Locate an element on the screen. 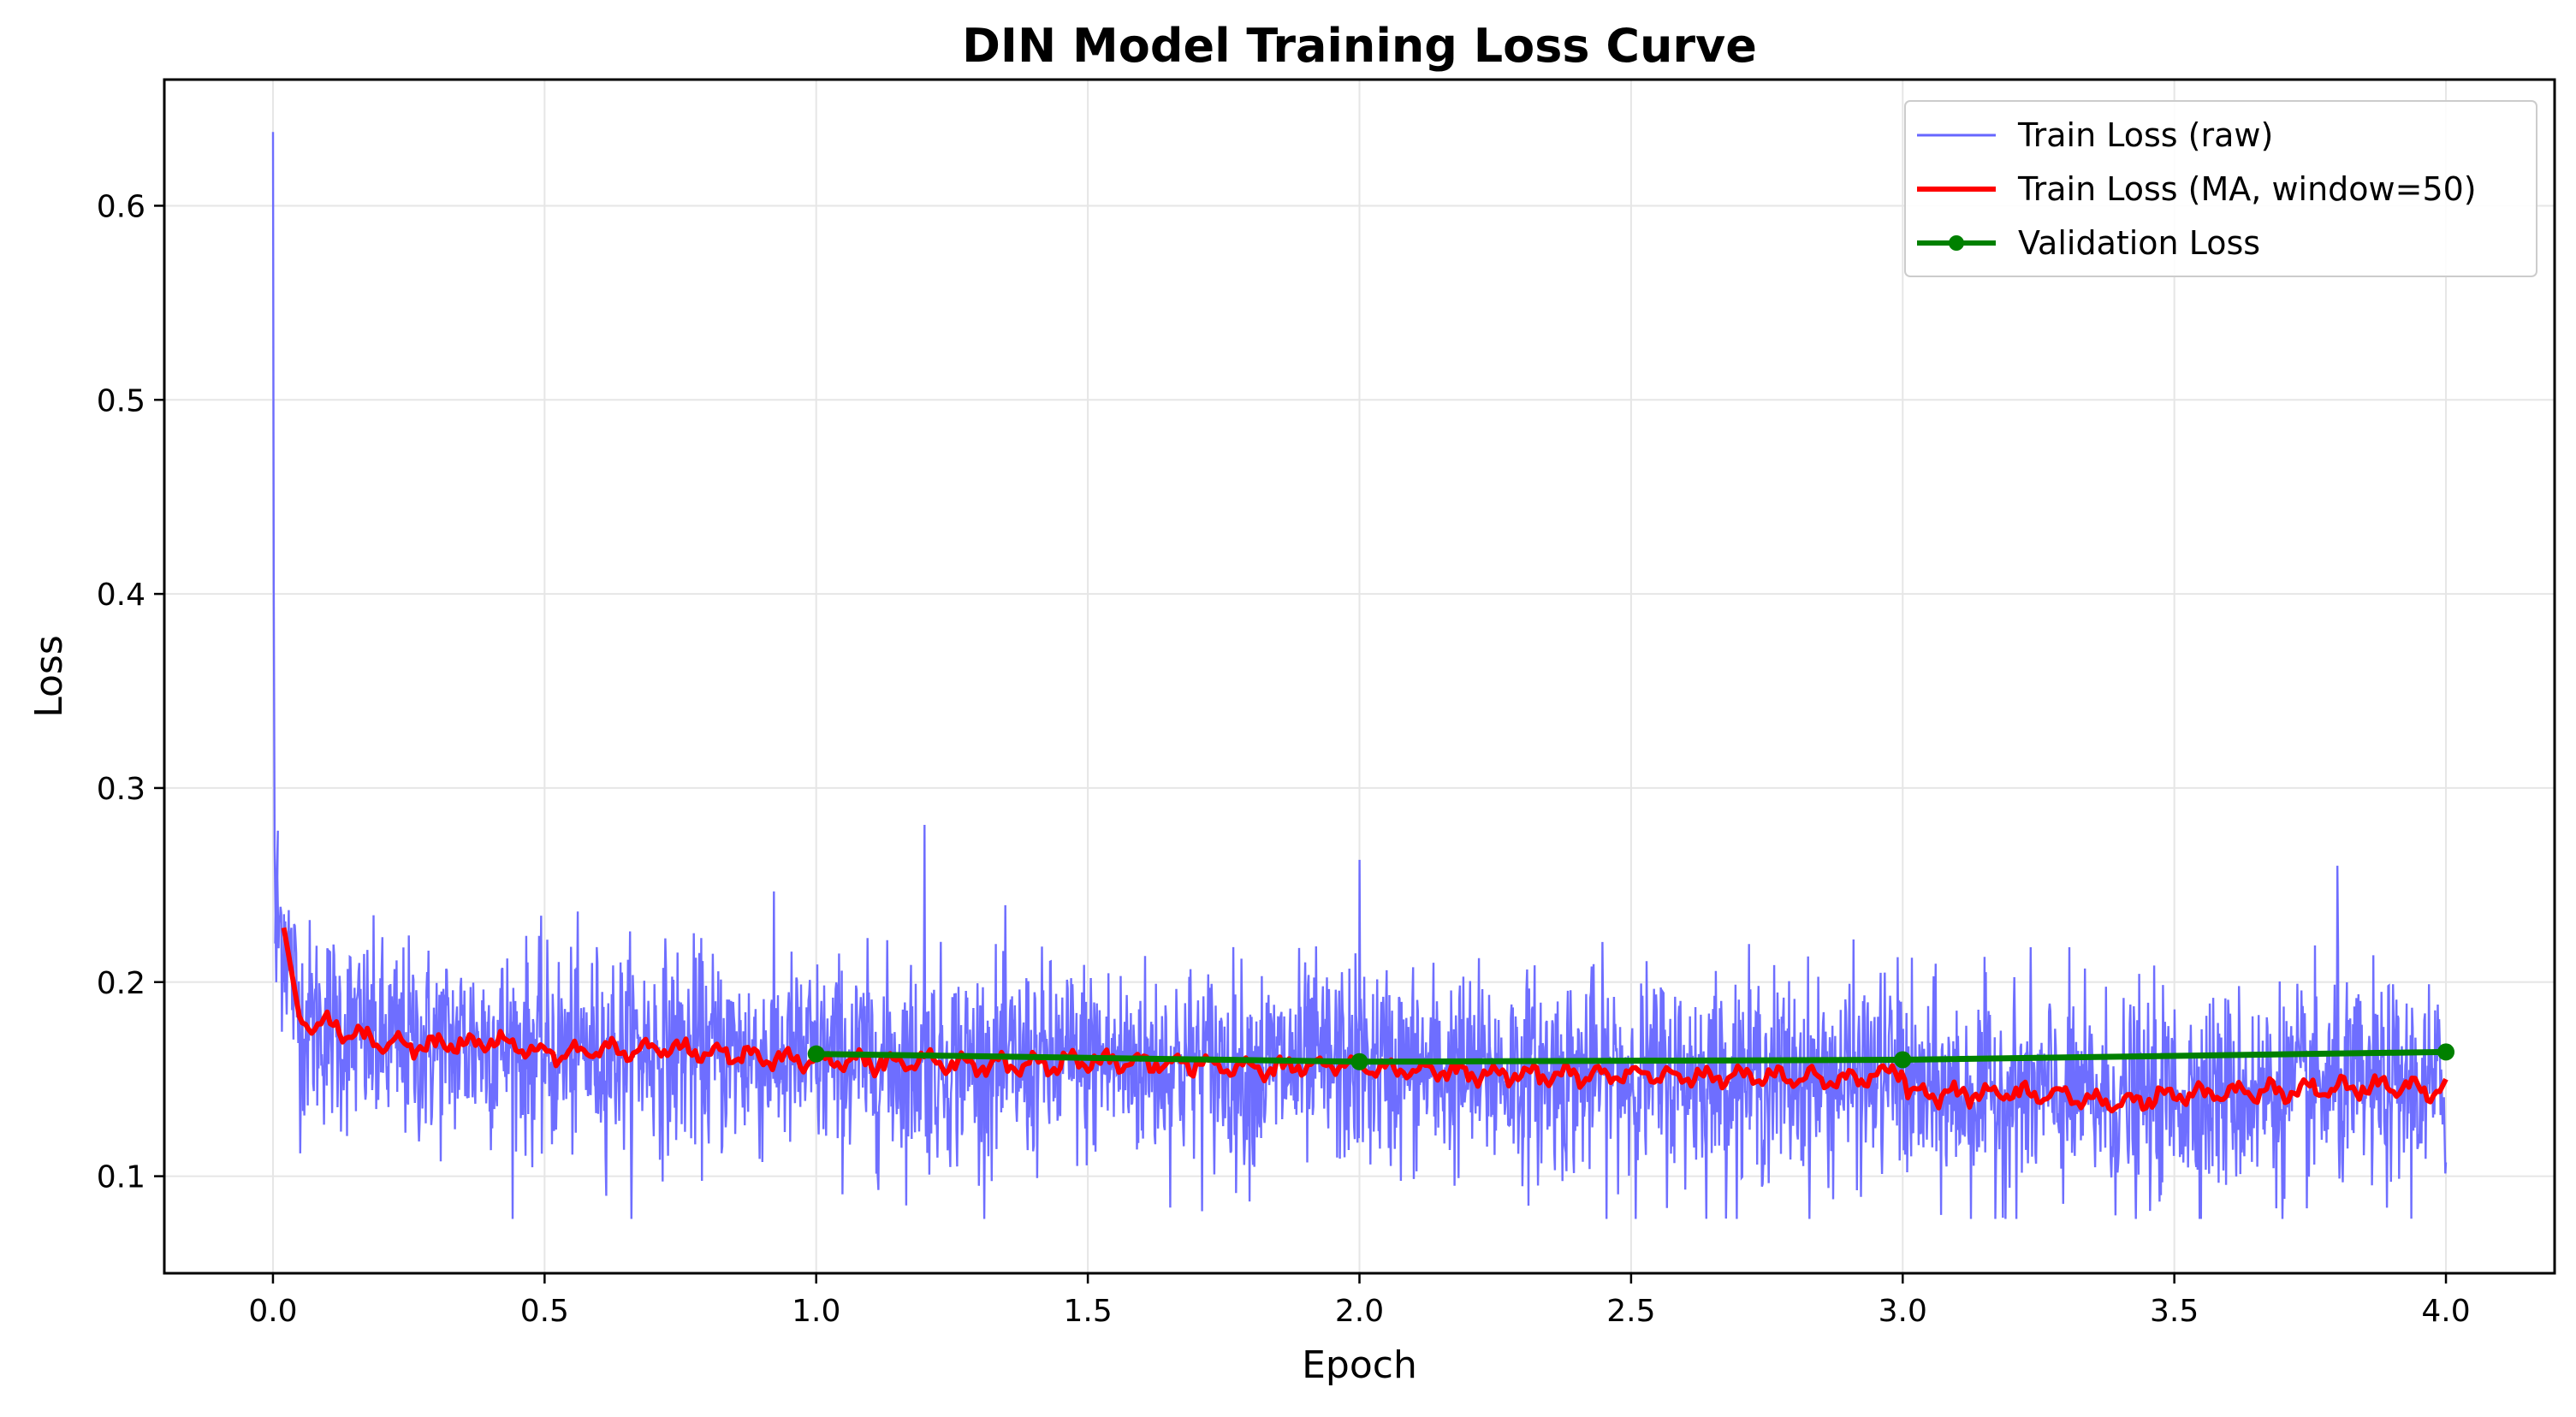 This screenshot has height=1417, width=2576. y-tick-label: 0.3 is located at coordinates (121, 789).